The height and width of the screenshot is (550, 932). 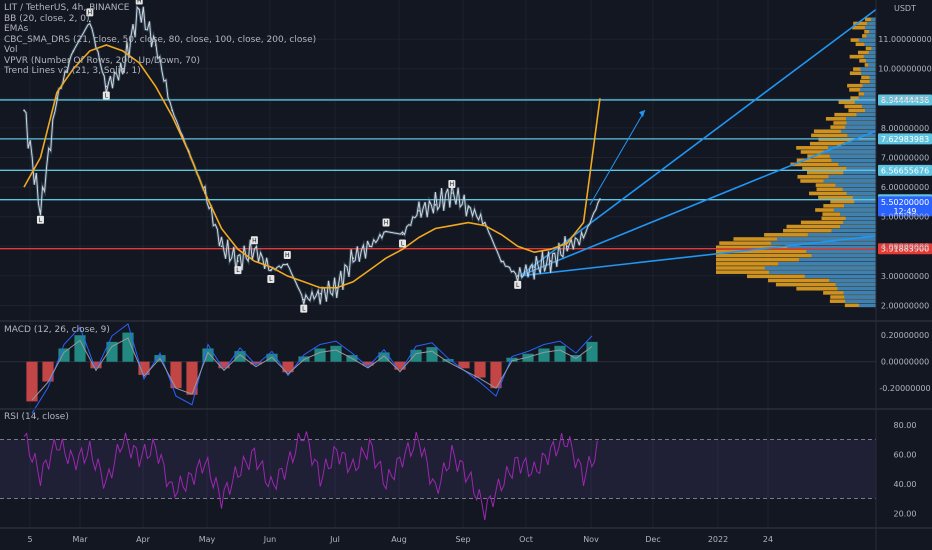 What do you see at coordinates (718, 539) in the screenshot?
I see `date-tick: 2022` at bounding box center [718, 539].